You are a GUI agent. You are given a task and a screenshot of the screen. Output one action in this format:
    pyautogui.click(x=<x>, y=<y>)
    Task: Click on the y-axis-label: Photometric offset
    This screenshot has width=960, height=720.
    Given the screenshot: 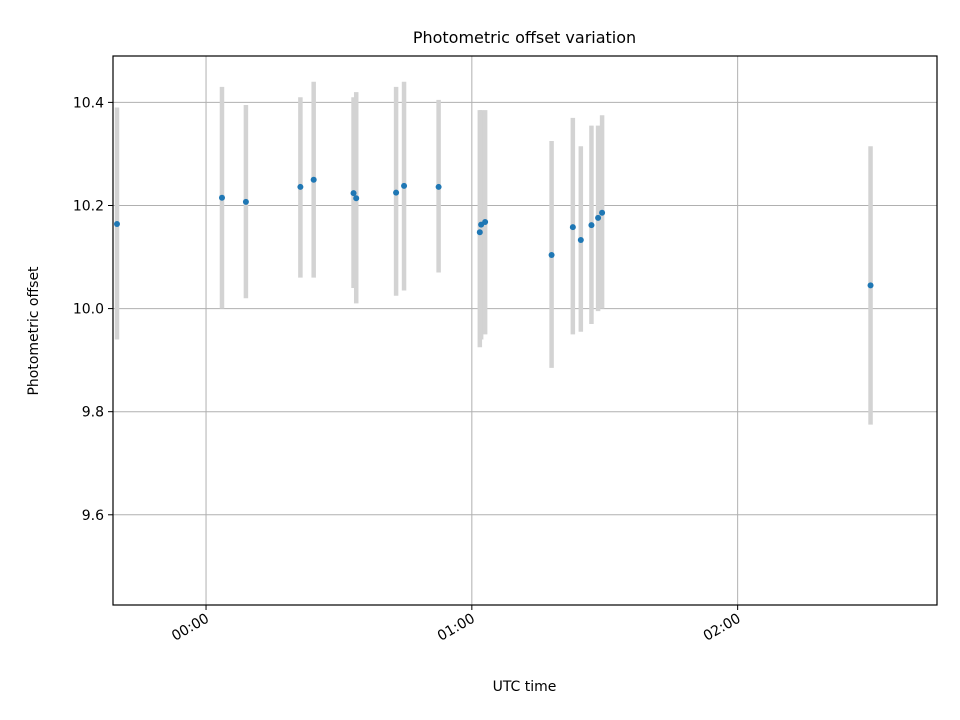 What is the action you would take?
    pyautogui.click(x=34, y=331)
    